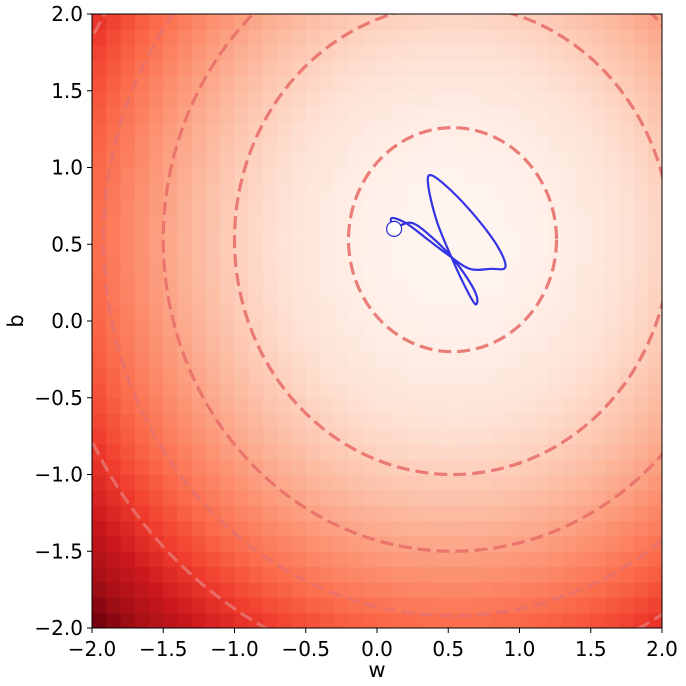 The image size is (686, 686). I want to click on y-tick-label: −1.5, so click(58, 551).